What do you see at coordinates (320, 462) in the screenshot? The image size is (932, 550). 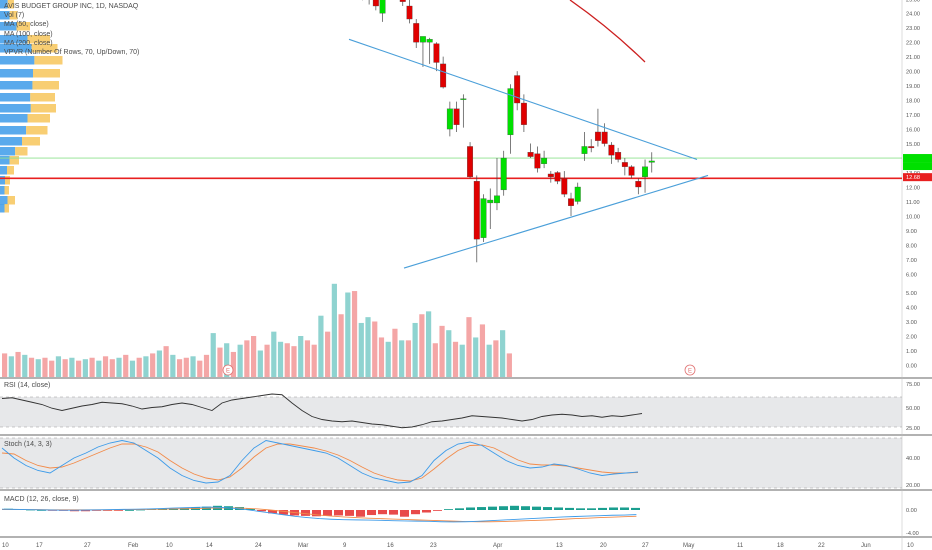 I see `stoch-d-line` at bounding box center [320, 462].